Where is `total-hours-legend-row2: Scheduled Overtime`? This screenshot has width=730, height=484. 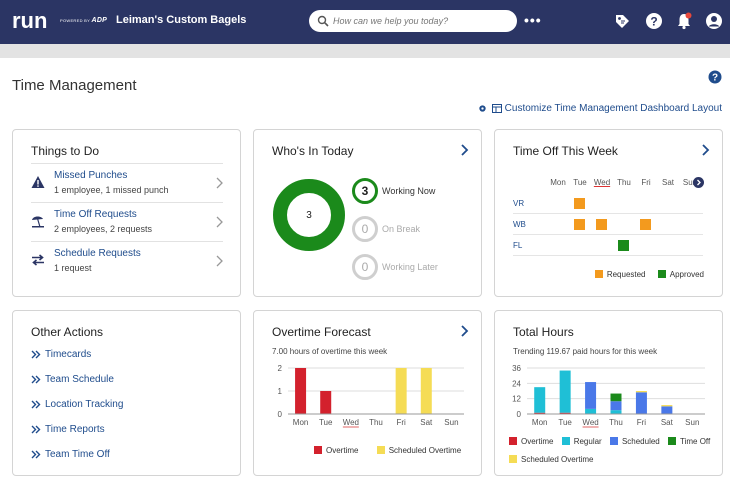
total-hours-legend-row2: Scheduled Overtime is located at coordinates (551, 459).